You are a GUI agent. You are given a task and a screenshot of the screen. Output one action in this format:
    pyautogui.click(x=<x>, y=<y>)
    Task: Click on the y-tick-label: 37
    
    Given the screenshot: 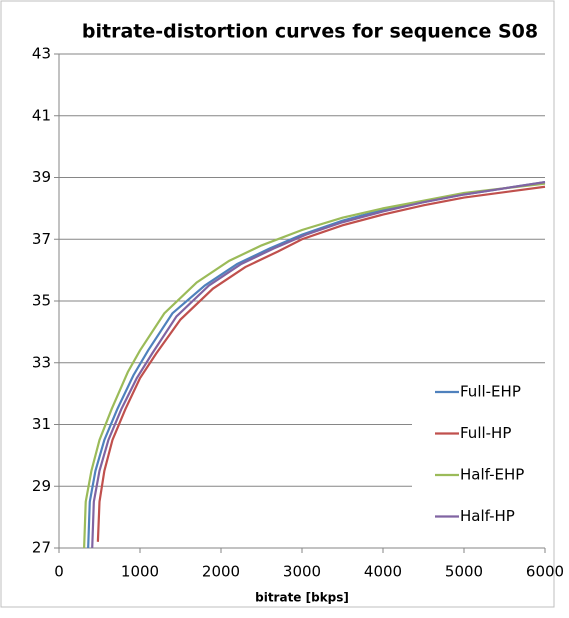 What is the action you would take?
    pyautogui.click(x=41, y=239)
    